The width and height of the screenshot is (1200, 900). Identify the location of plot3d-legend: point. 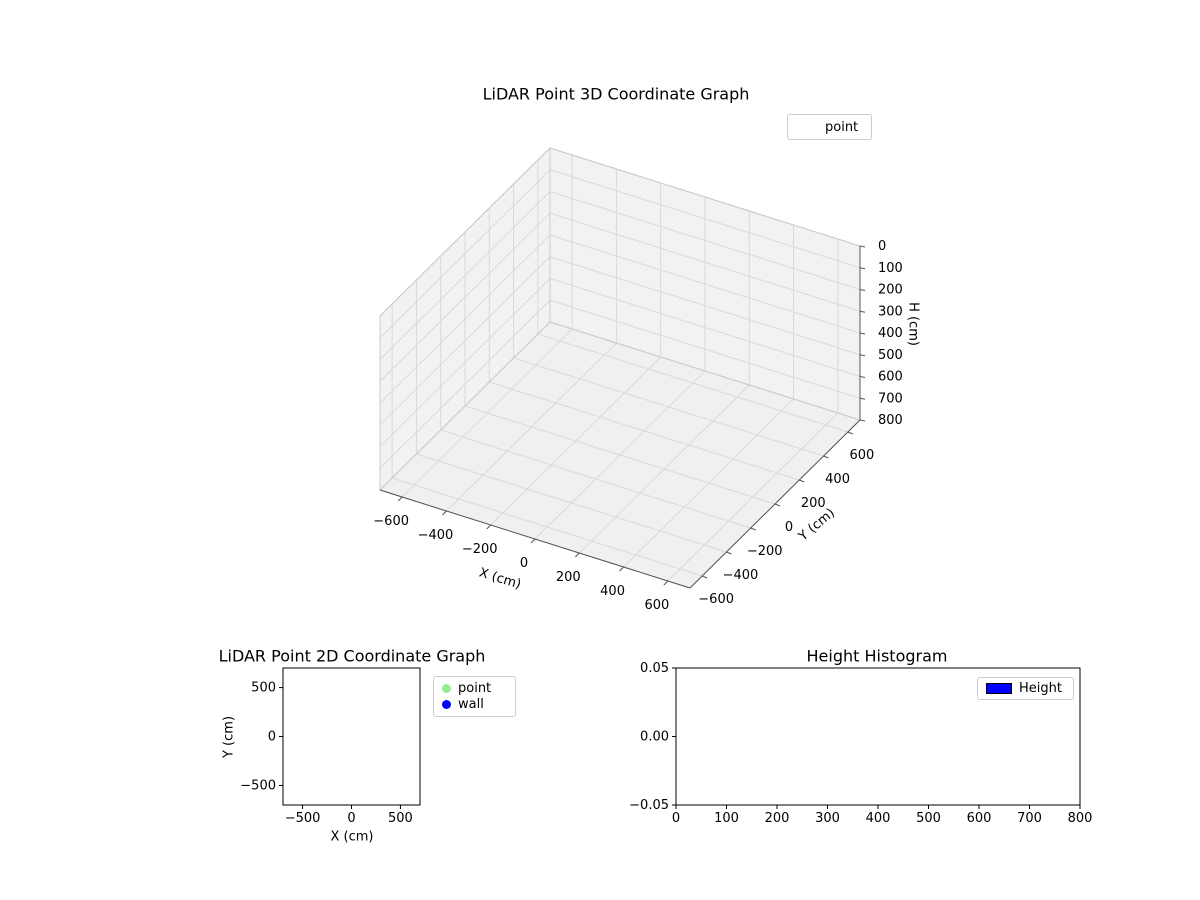
(829, 127).